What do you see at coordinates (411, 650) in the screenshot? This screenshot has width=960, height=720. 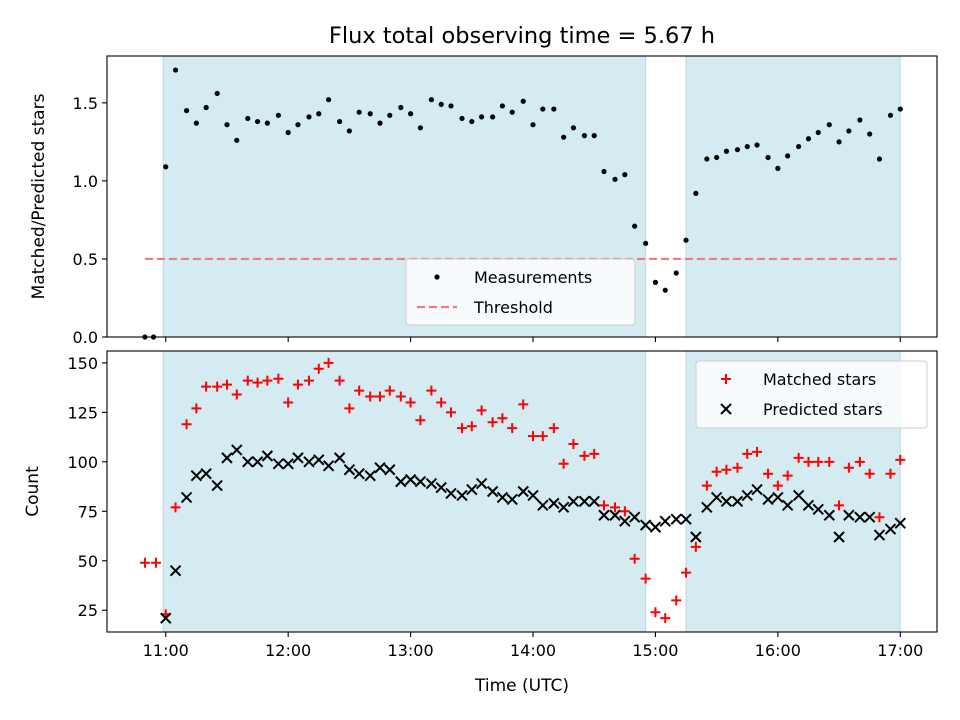 I see `x-tick-label: 13:00` at bounding box center [411, 650].